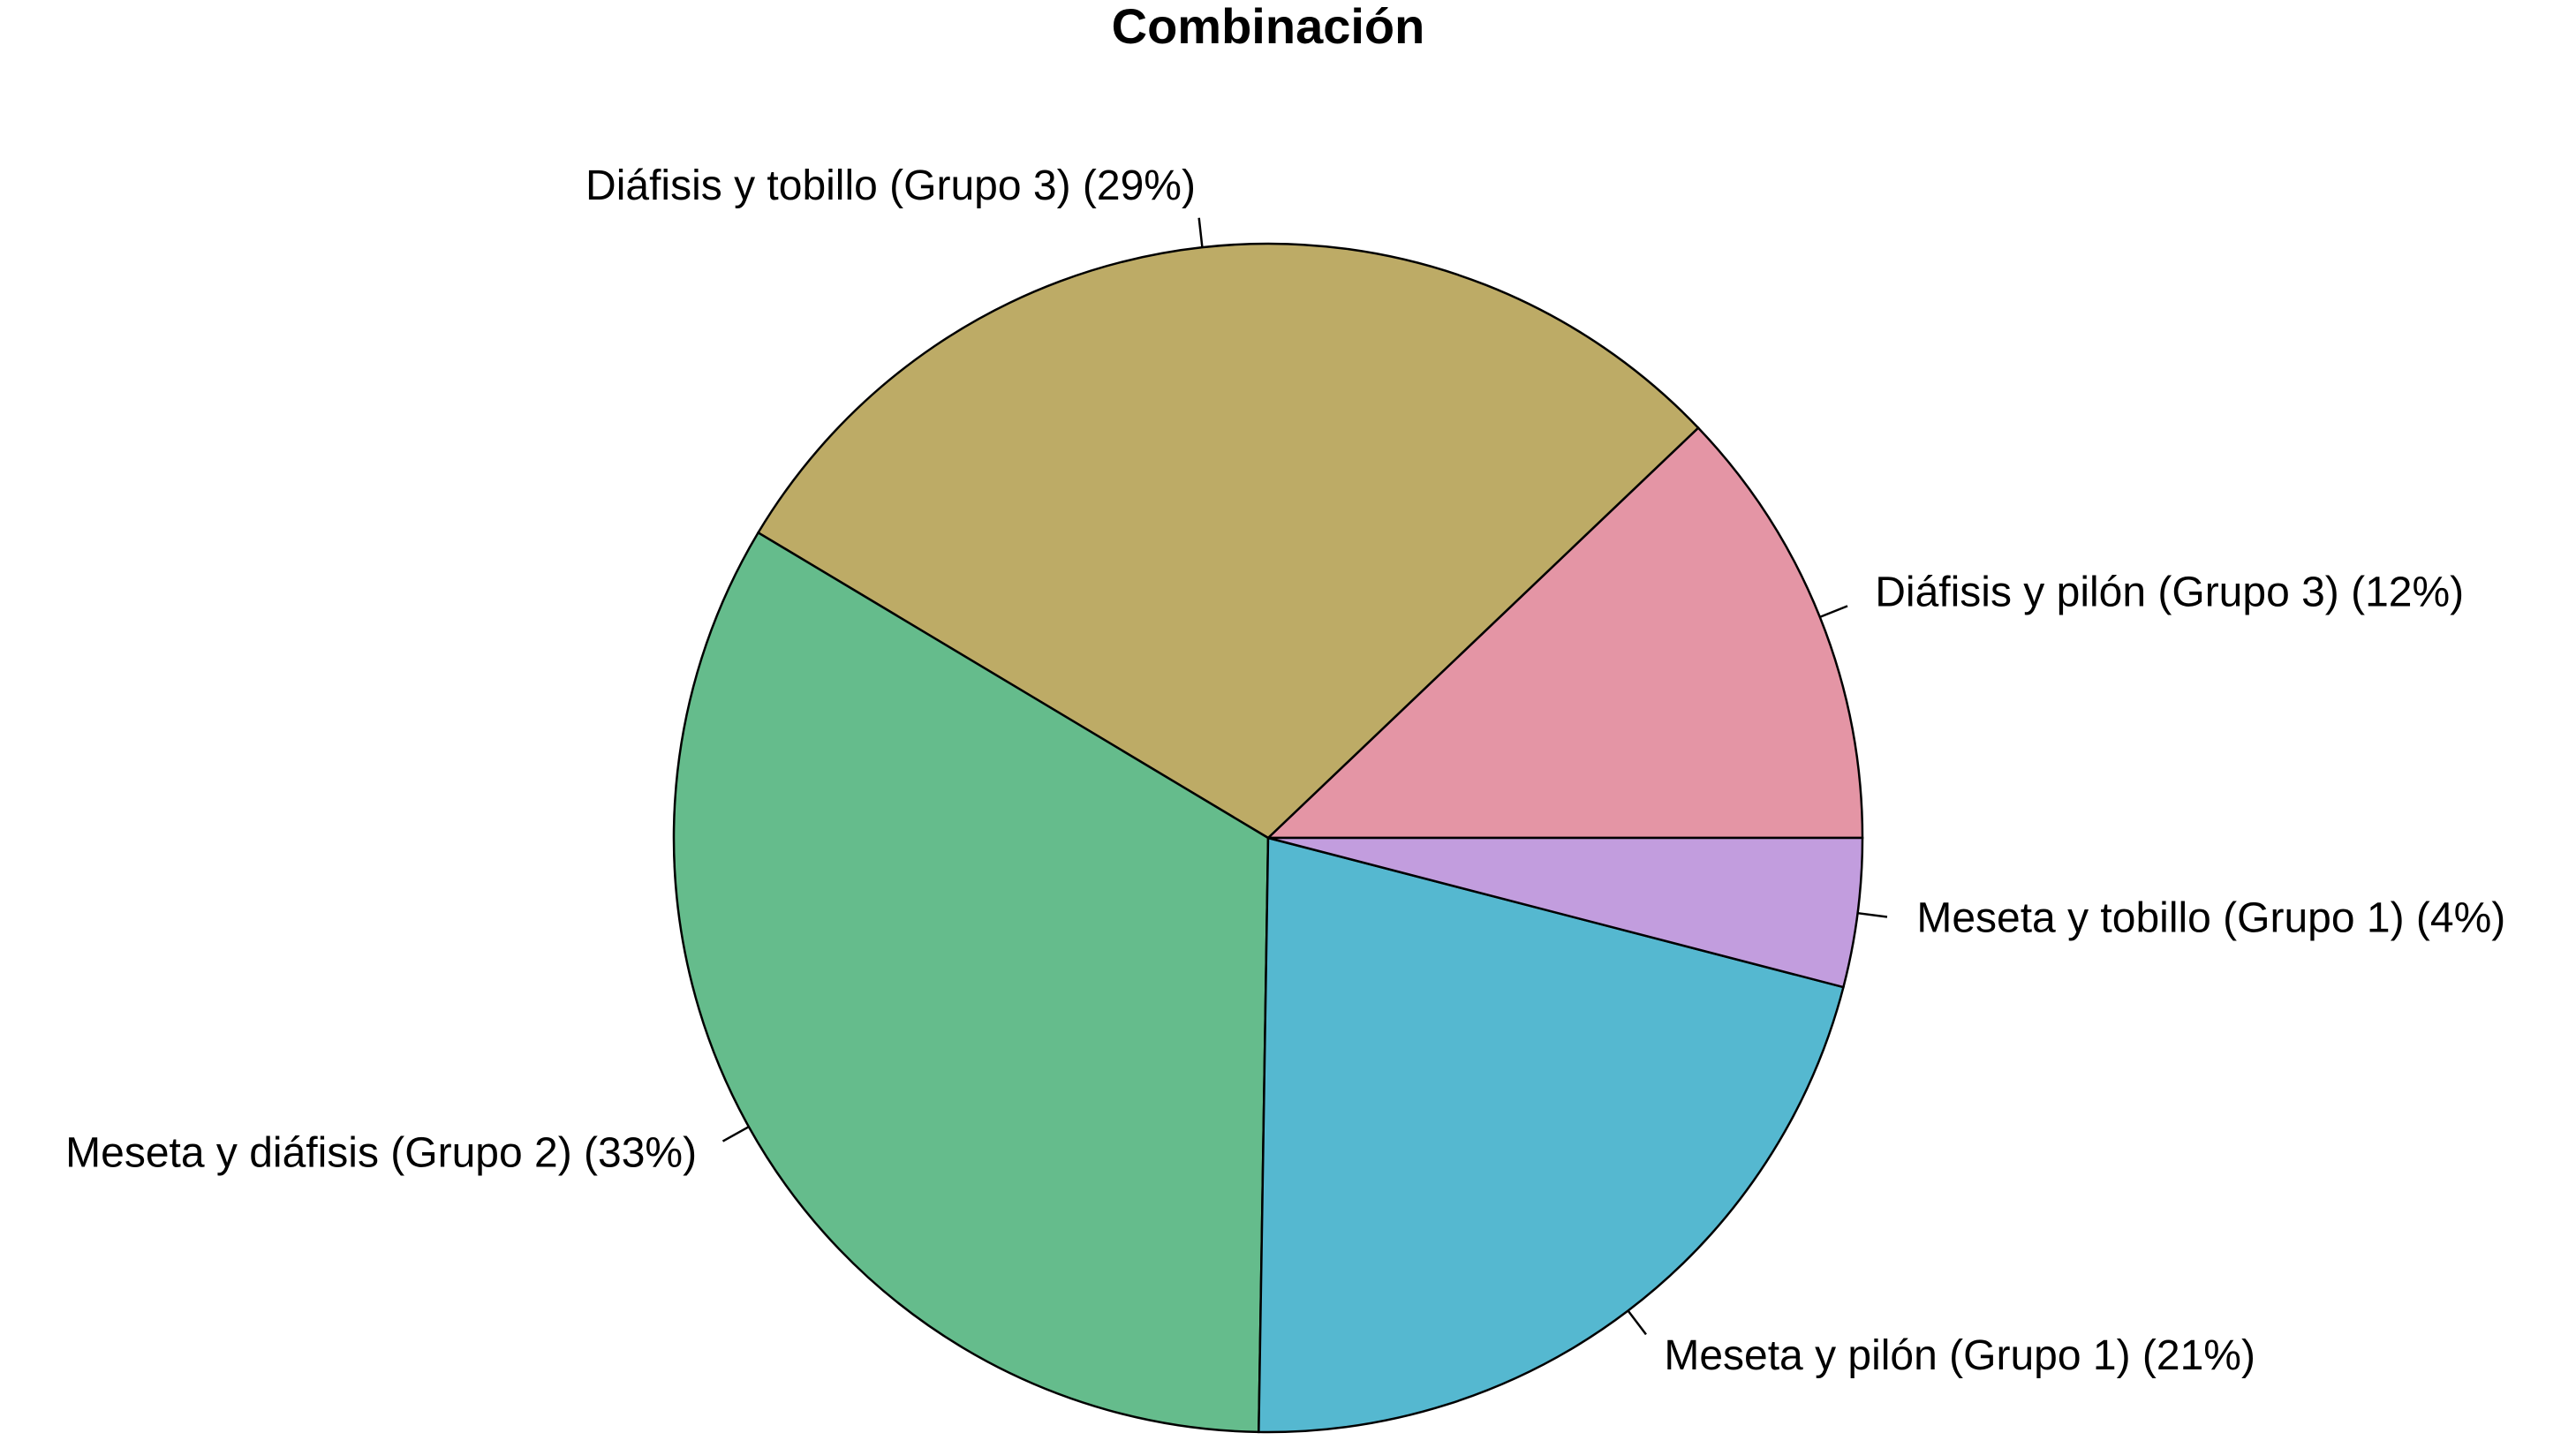  I want to click on chart-title: Combinación, so click(1268, 27).